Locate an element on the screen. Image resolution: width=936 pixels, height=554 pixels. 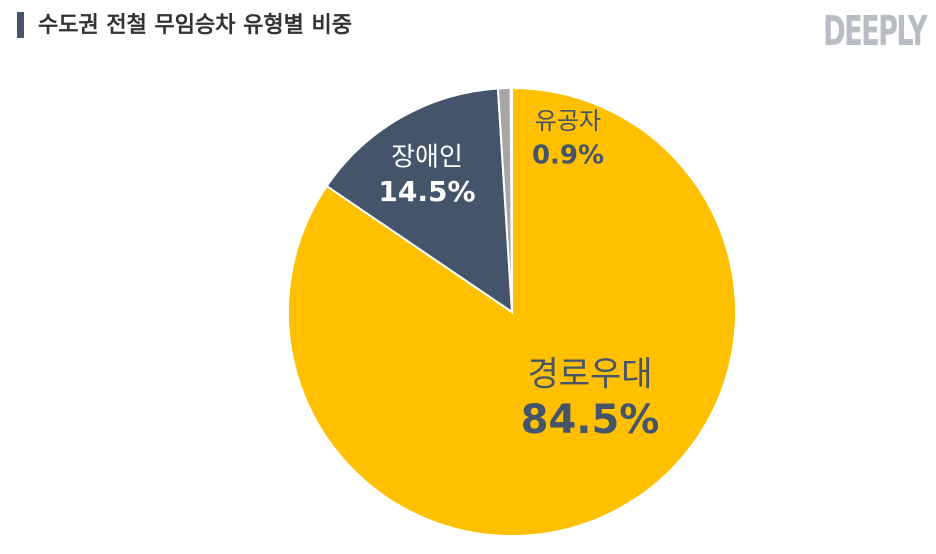
title-marker is located at coordinates (20, 25).